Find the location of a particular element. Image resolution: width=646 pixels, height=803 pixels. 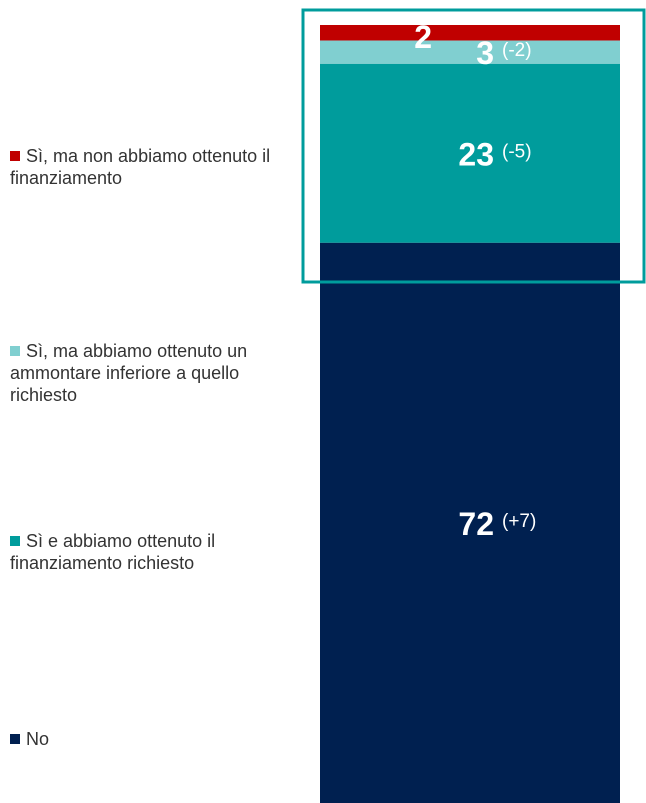

change-label: (-5) is located at coordinates (517, 151).